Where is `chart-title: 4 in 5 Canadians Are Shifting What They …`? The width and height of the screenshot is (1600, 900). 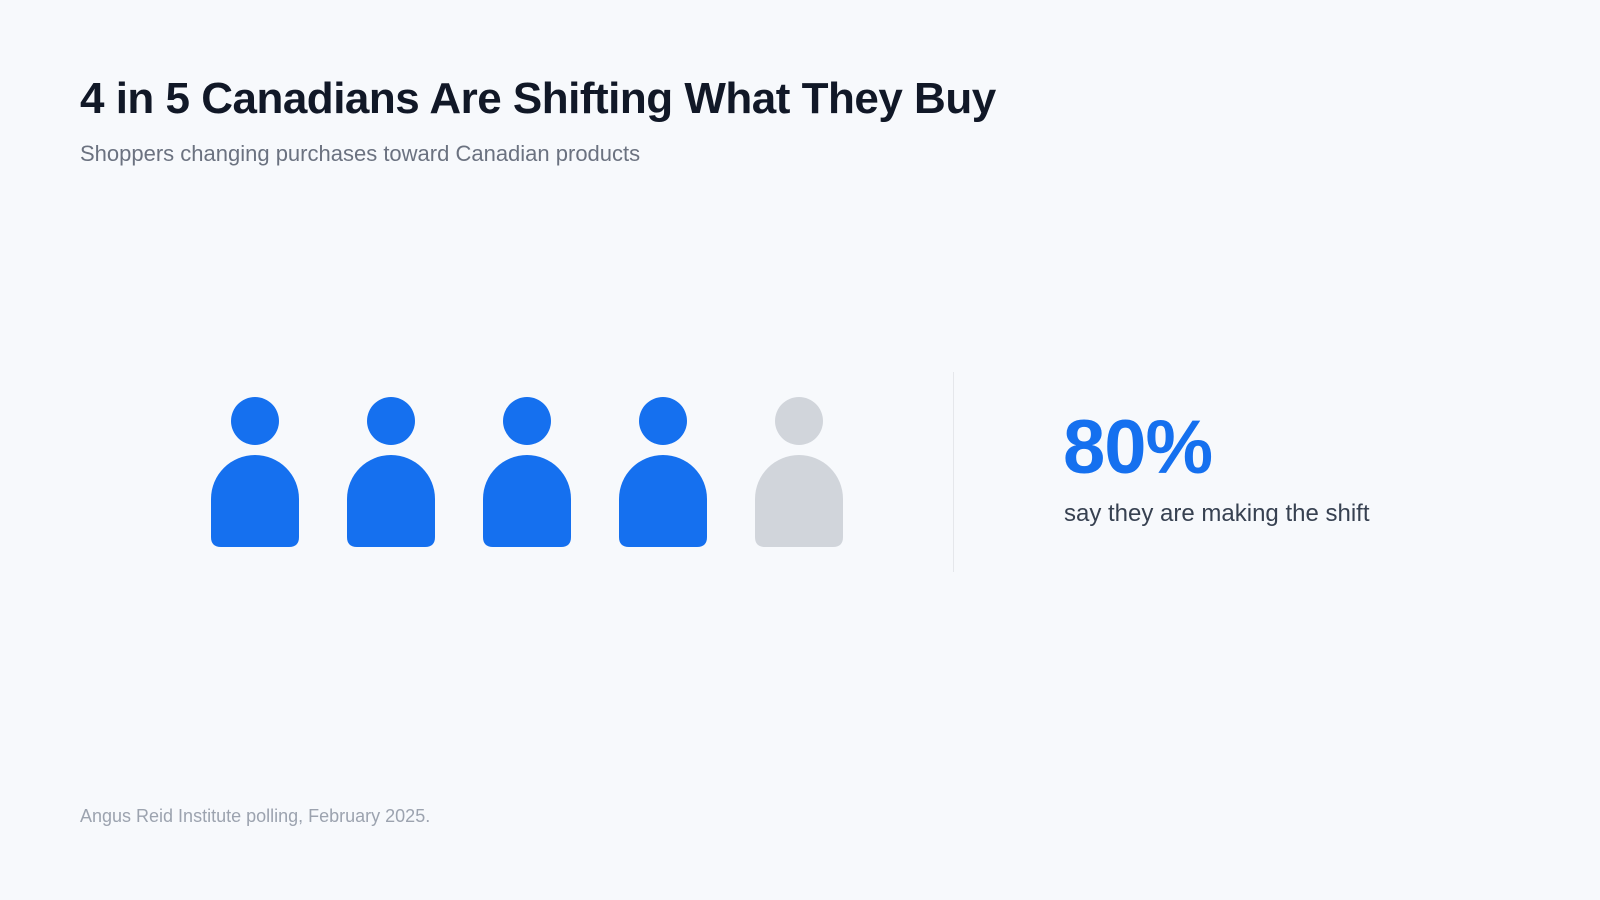
chart-title: 4 in 5 Canadians Are Shifting What They … is located at coordinates (538, 98).